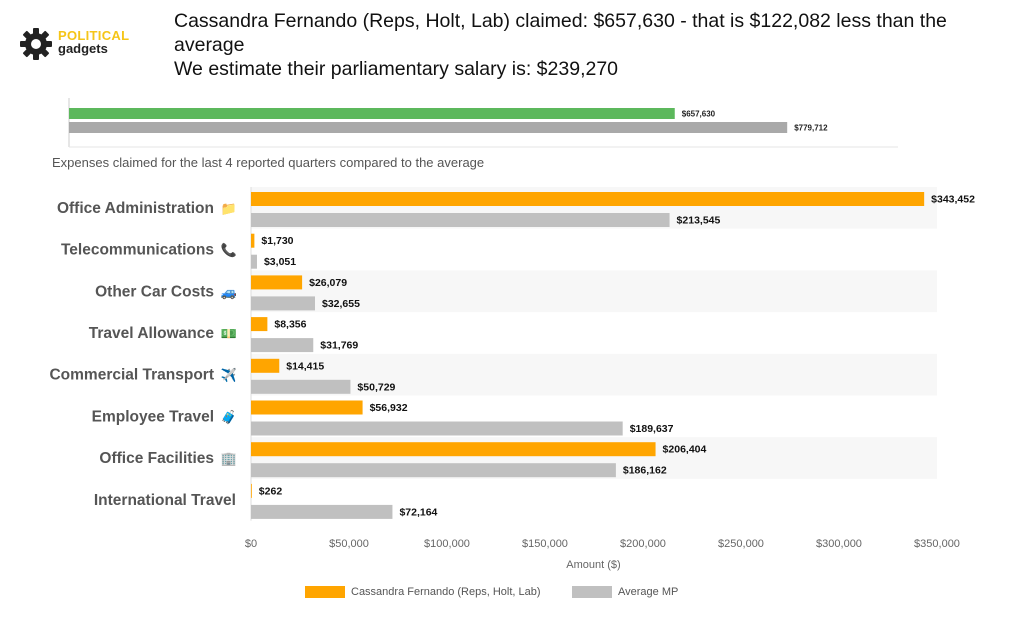 The width and height of the screenshot is (1028, 629). What do you see at coordinates (154, 291) in the screenshot?
I see `category-label: Other Car Costs` at bounding box center [154, 291].